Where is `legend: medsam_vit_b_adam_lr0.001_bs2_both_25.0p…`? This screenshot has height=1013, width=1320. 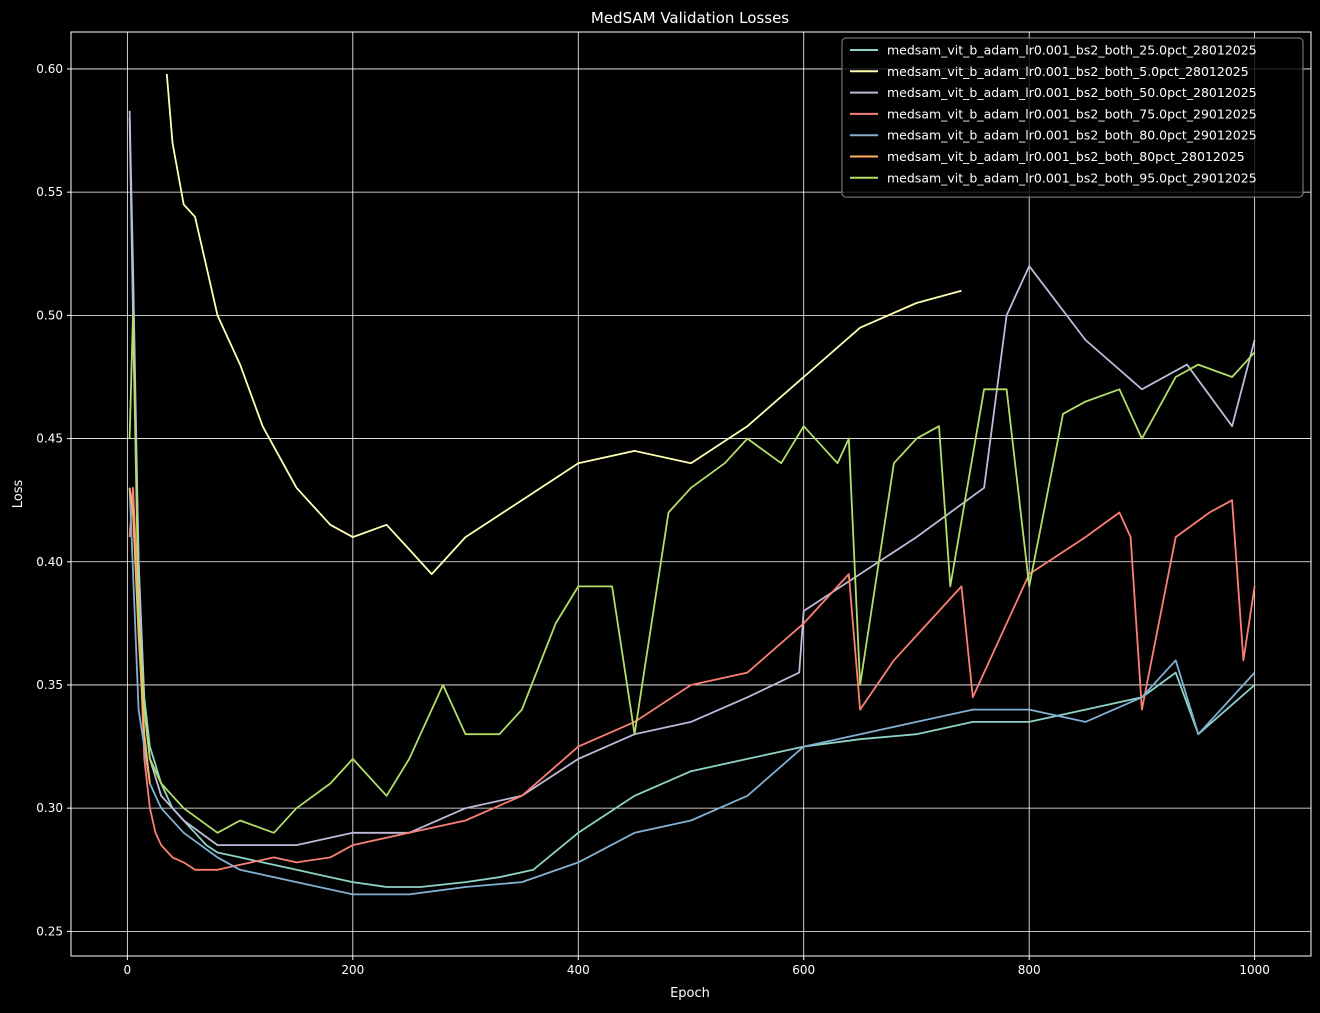 legend: medsam_vit_b_adam_lr0.001_bs2_both_25.0p… is located at coordinates (1072, 117).